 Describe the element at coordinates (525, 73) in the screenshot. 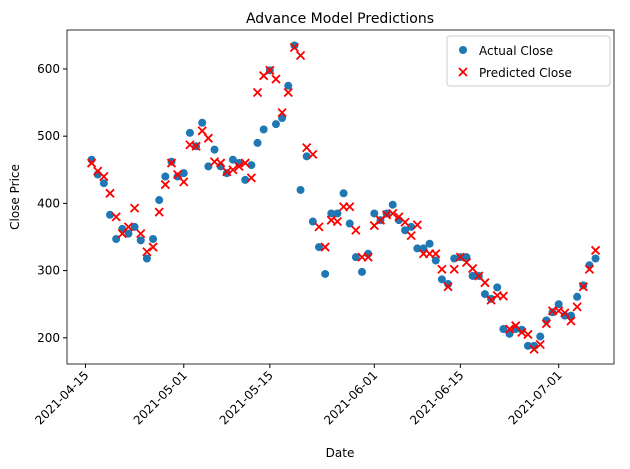

I see `legend-label: Predicted Close` at that location.